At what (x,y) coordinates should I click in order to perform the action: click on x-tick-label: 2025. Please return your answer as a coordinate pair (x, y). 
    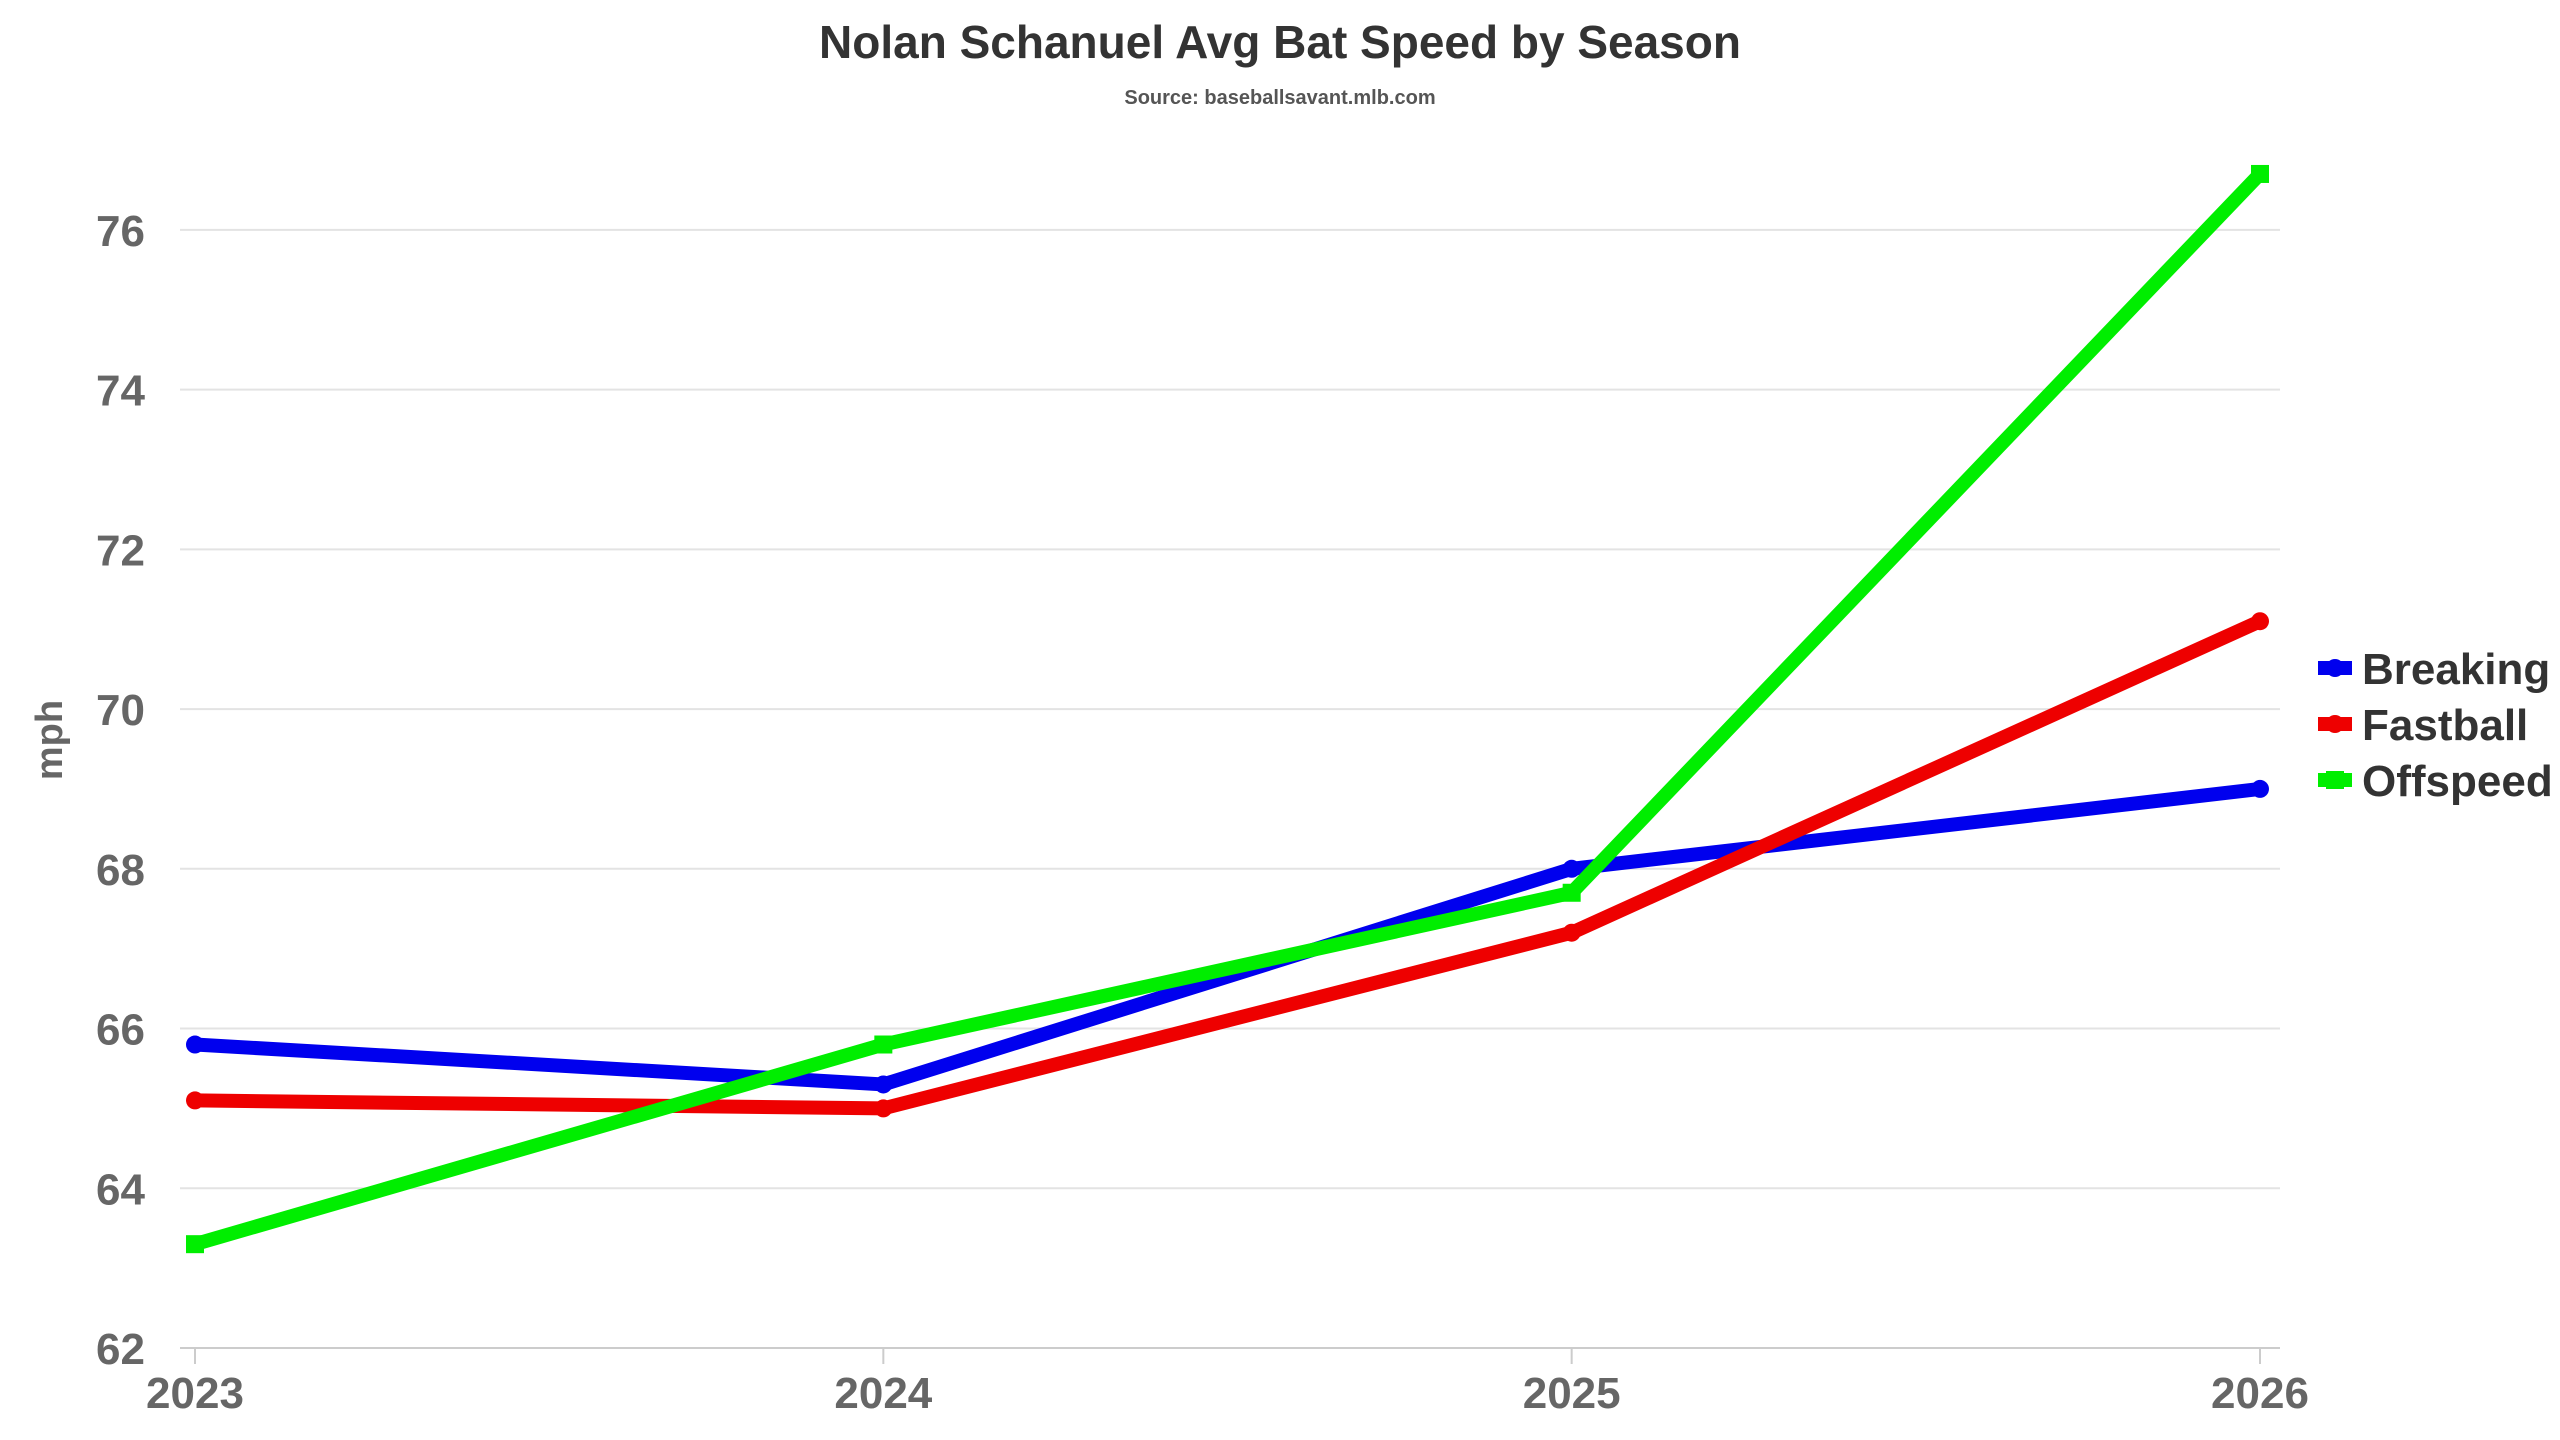
    Looking at the image, I should click on (1572, 1393).